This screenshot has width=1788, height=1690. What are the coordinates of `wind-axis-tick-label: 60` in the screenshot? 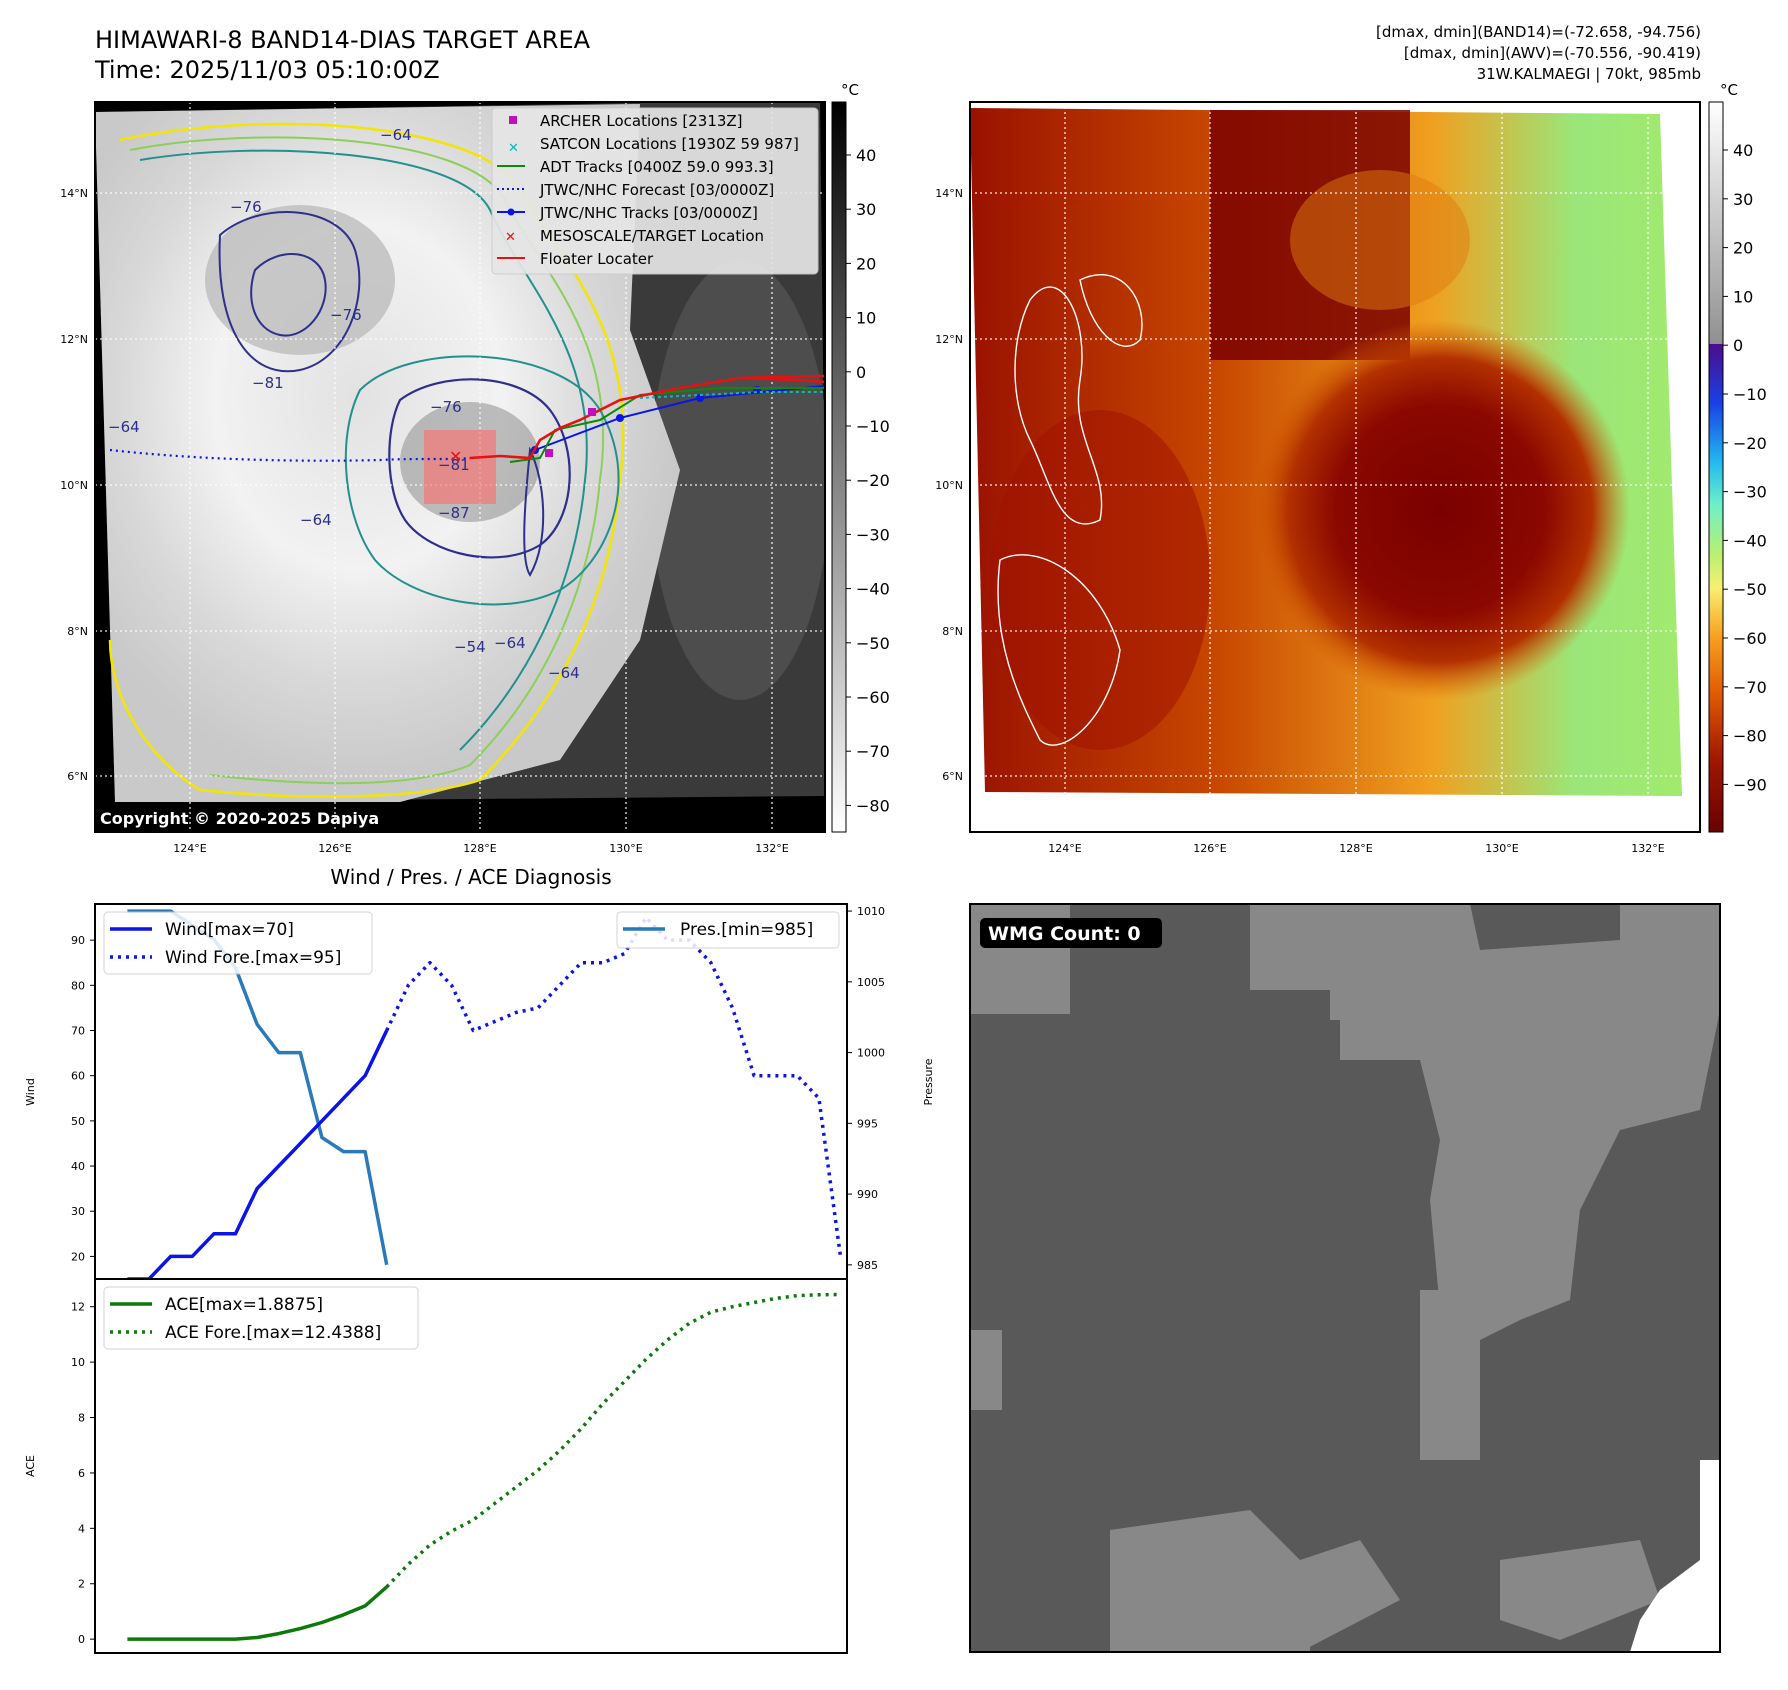 It's located at (78, 1076).